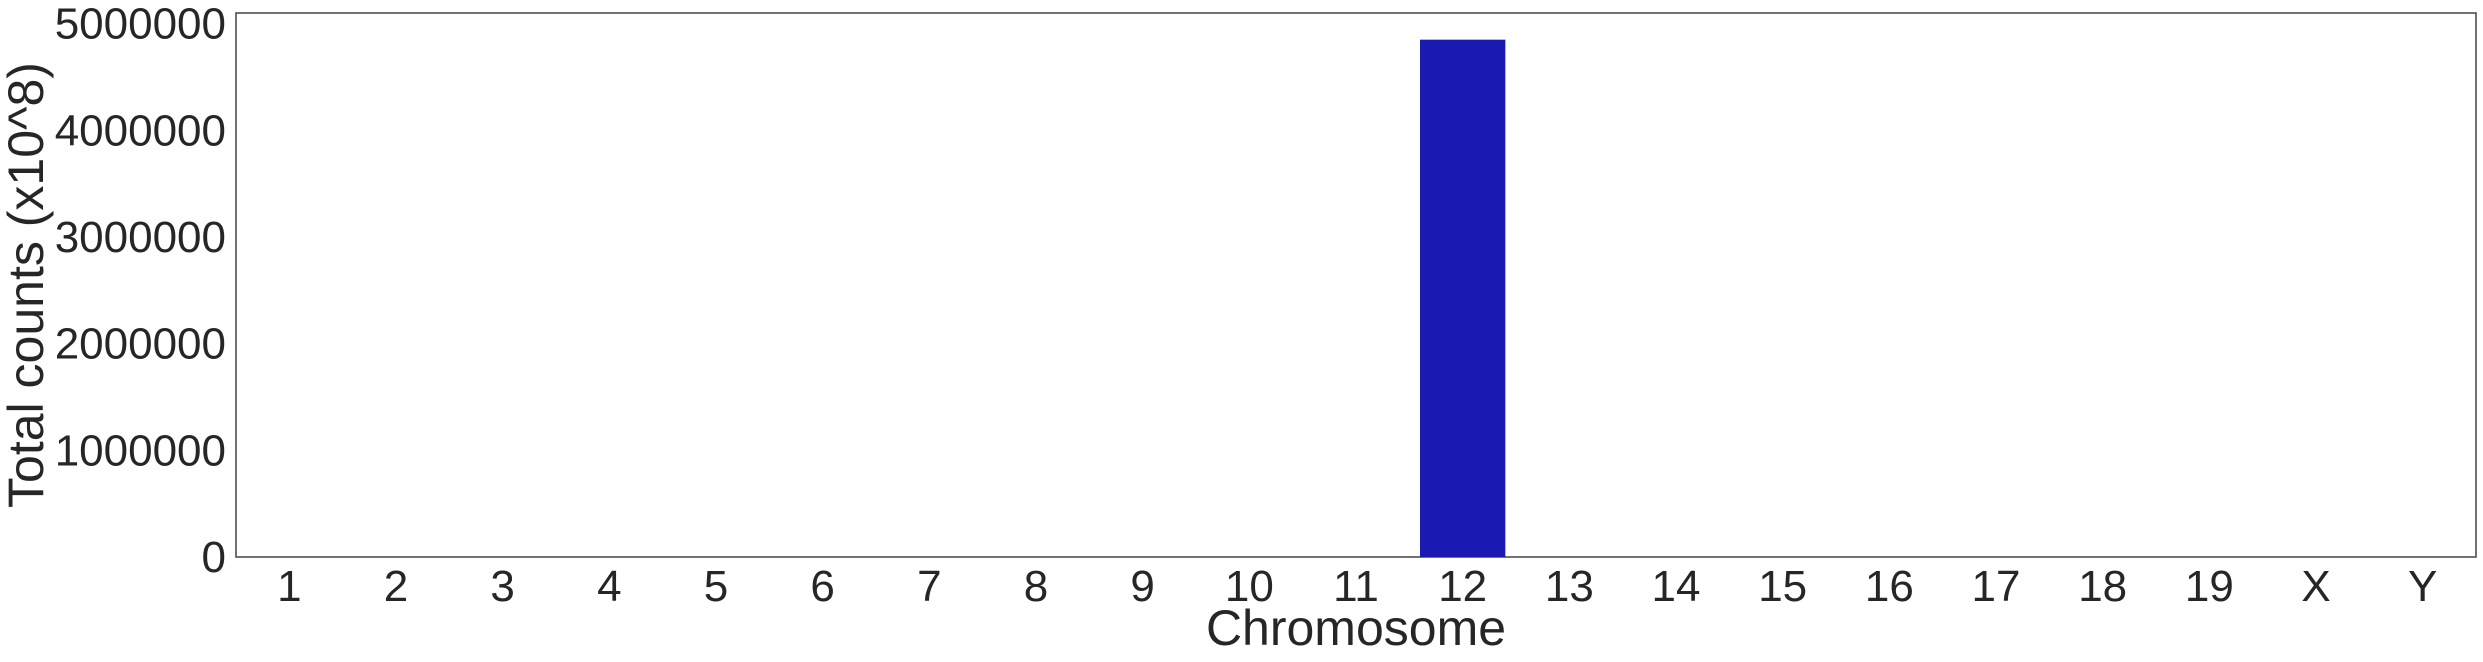 This screenshot has height=662, width=2483. What do you see at coordinates (1142, 586) in the screenshot?
I see `x-tick-label: 9` at bounding box center [1142, 586].